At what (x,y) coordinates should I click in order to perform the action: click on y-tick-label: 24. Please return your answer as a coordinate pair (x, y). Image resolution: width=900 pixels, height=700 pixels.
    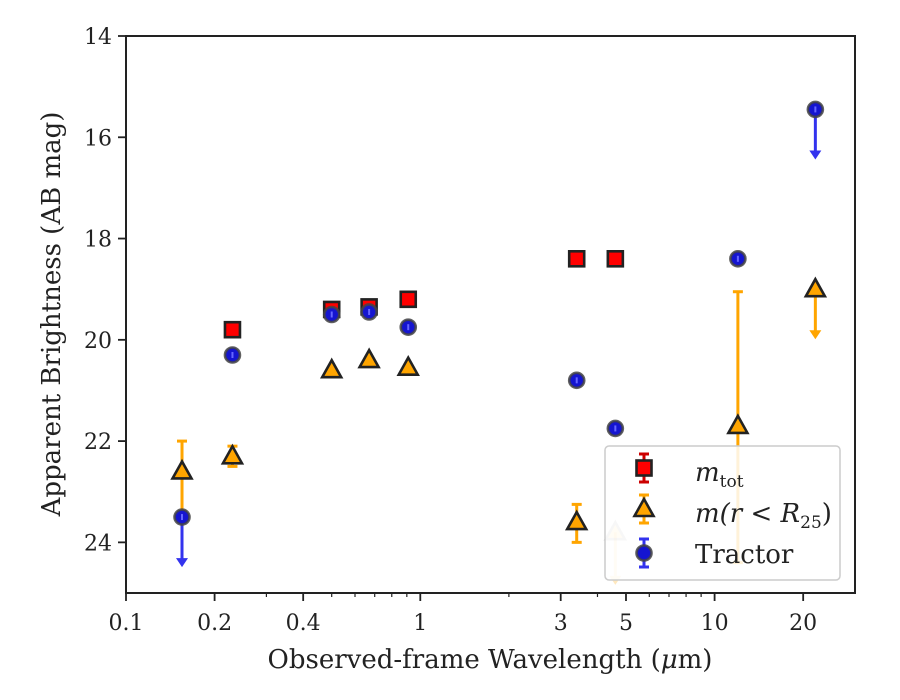
    Looking at the image, I should click on (98, 543).